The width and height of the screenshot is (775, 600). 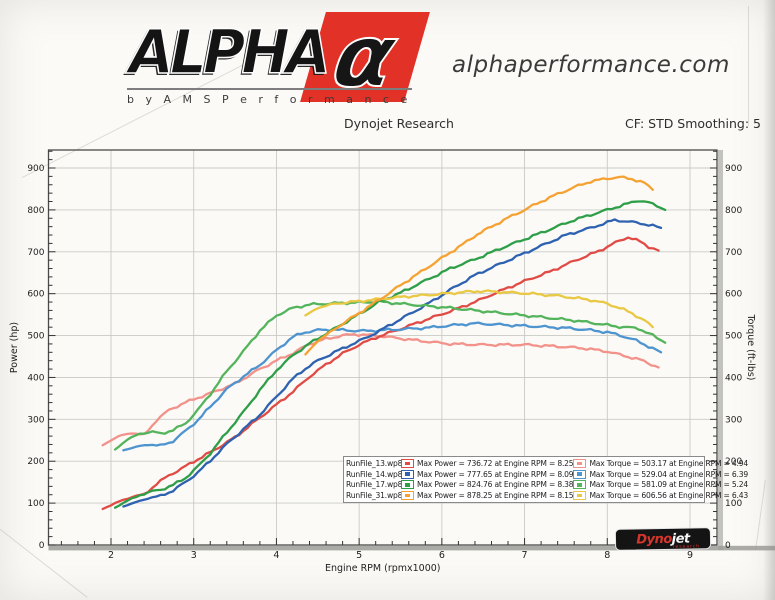 I want to click on legend-runfile-label: RunFile_31.wp8, so click(x=374, y=496).